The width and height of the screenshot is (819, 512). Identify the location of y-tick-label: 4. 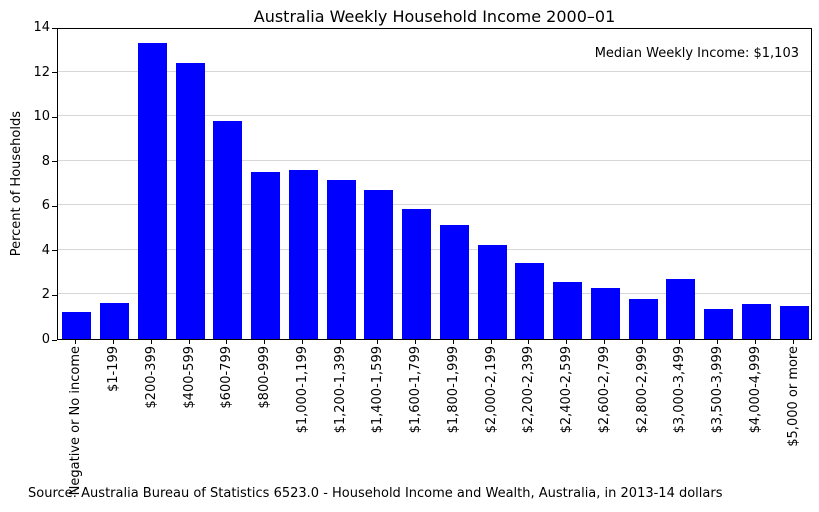
(45, 250).